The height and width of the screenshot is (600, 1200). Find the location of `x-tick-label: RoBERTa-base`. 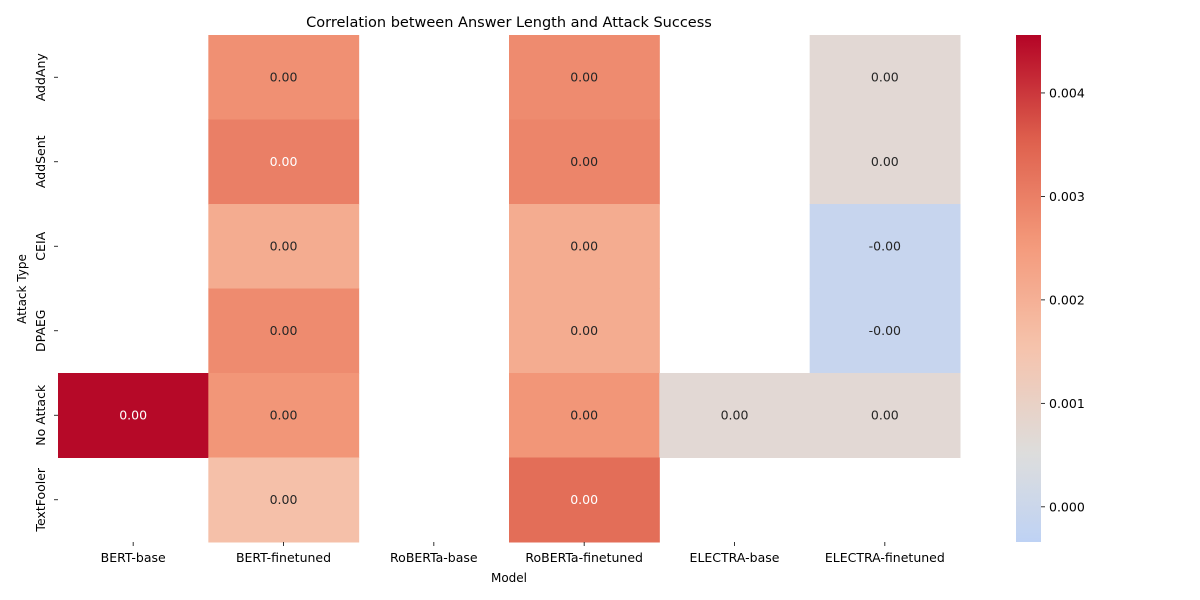

x-tick-label: RoBERTa-base is located at coordinates (434, 557).